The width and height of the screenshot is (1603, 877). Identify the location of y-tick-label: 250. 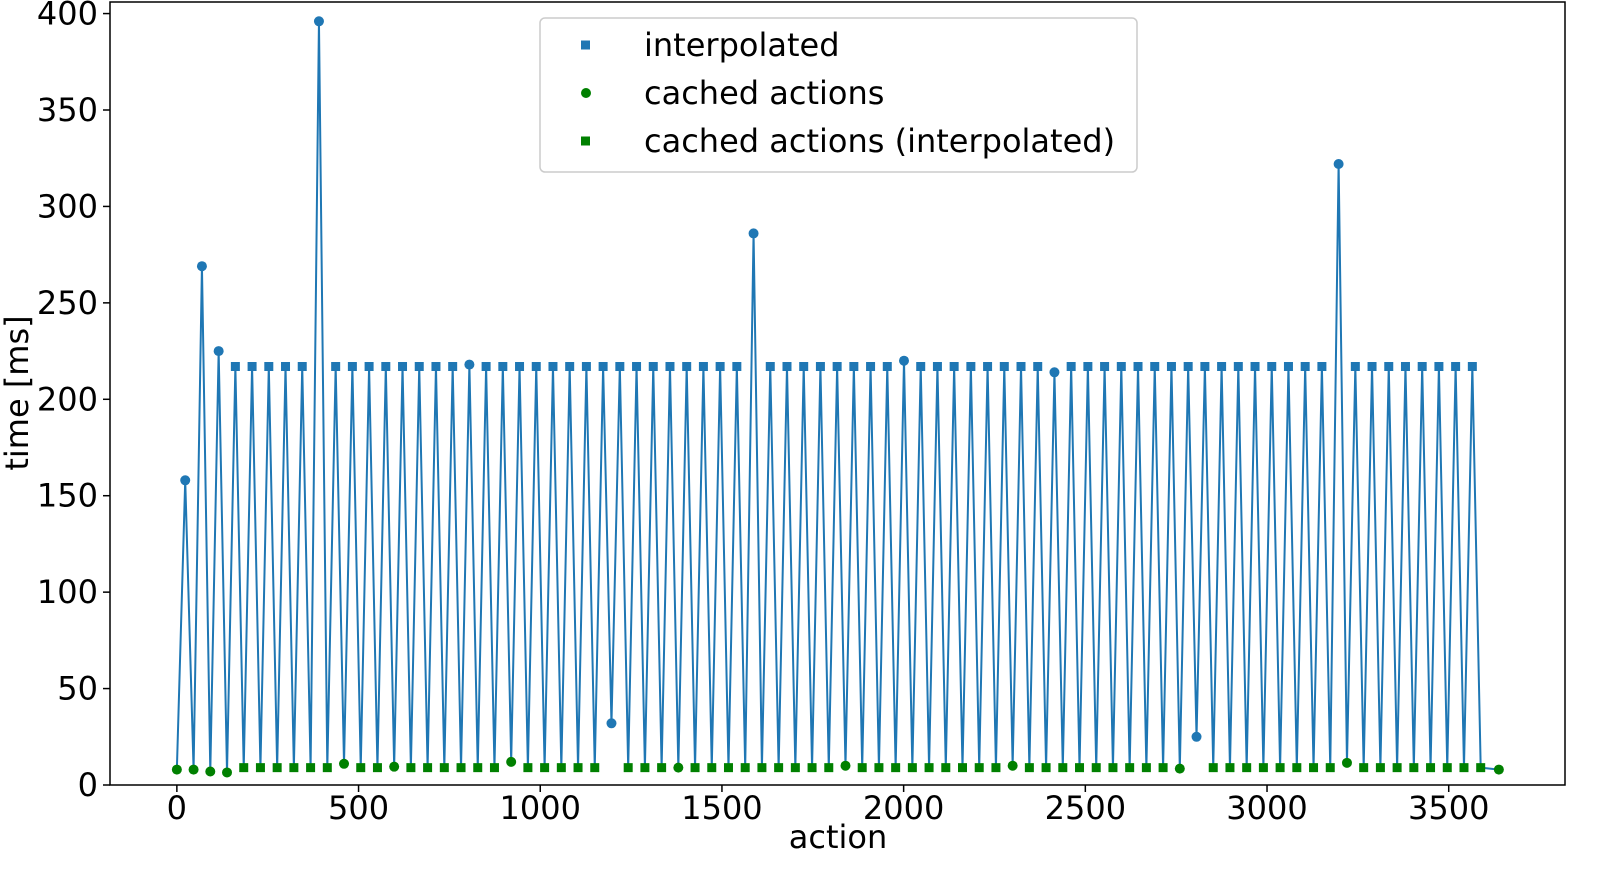
(67, 303).